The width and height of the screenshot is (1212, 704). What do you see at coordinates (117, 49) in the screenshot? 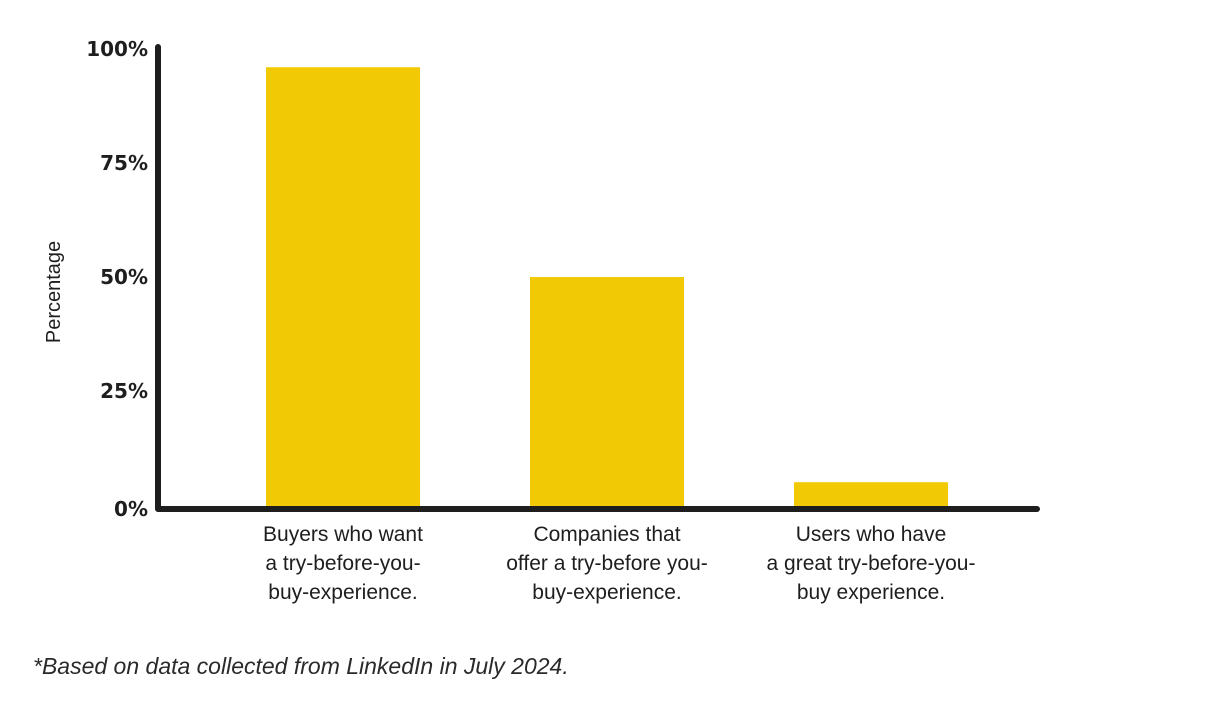
I see `y-tick-label: 100%` at bounding box center [117, 49].